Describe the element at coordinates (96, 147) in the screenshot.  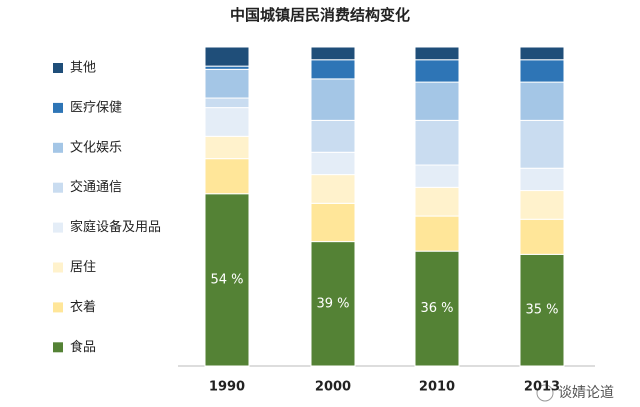
I see `legend-label: 文化娱乐` at that location.